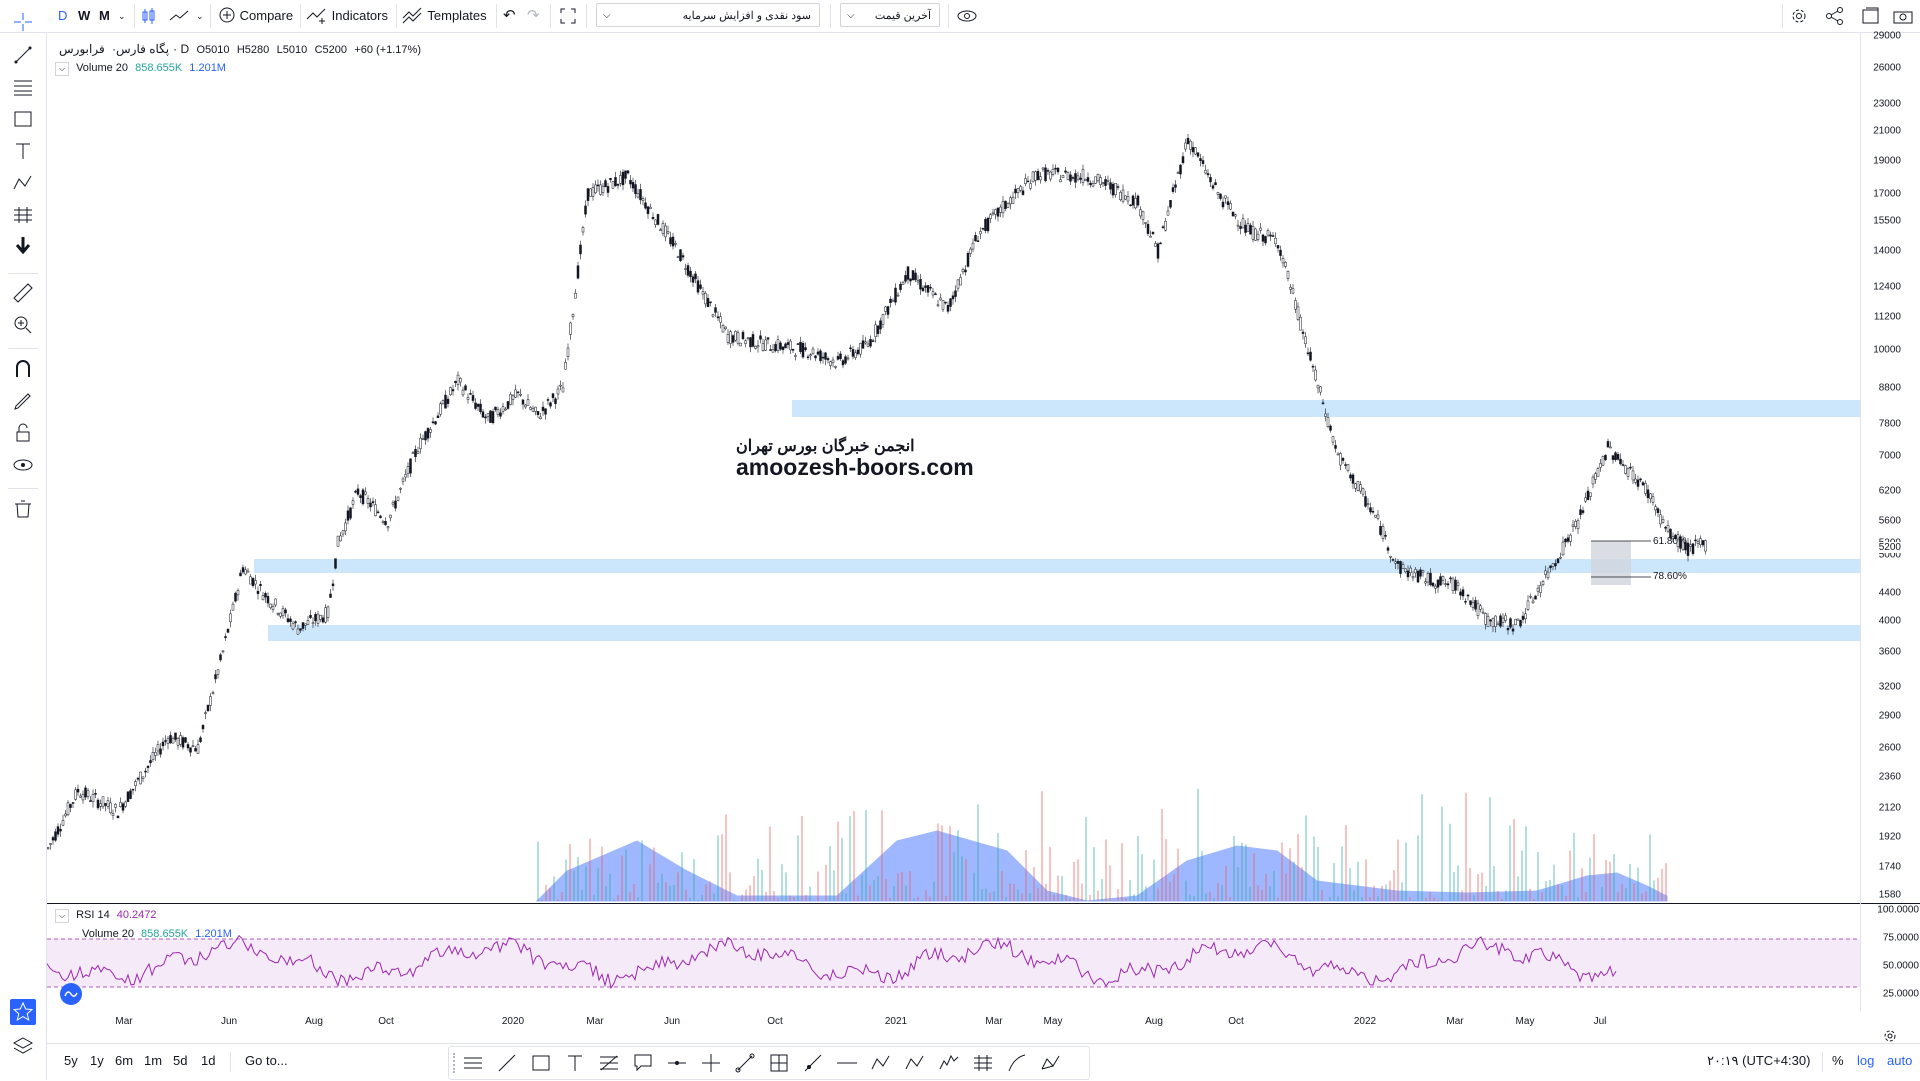 This screenshot has width=1920, height=1081. I want to click on text-tool-icon, so click(575, 1063).